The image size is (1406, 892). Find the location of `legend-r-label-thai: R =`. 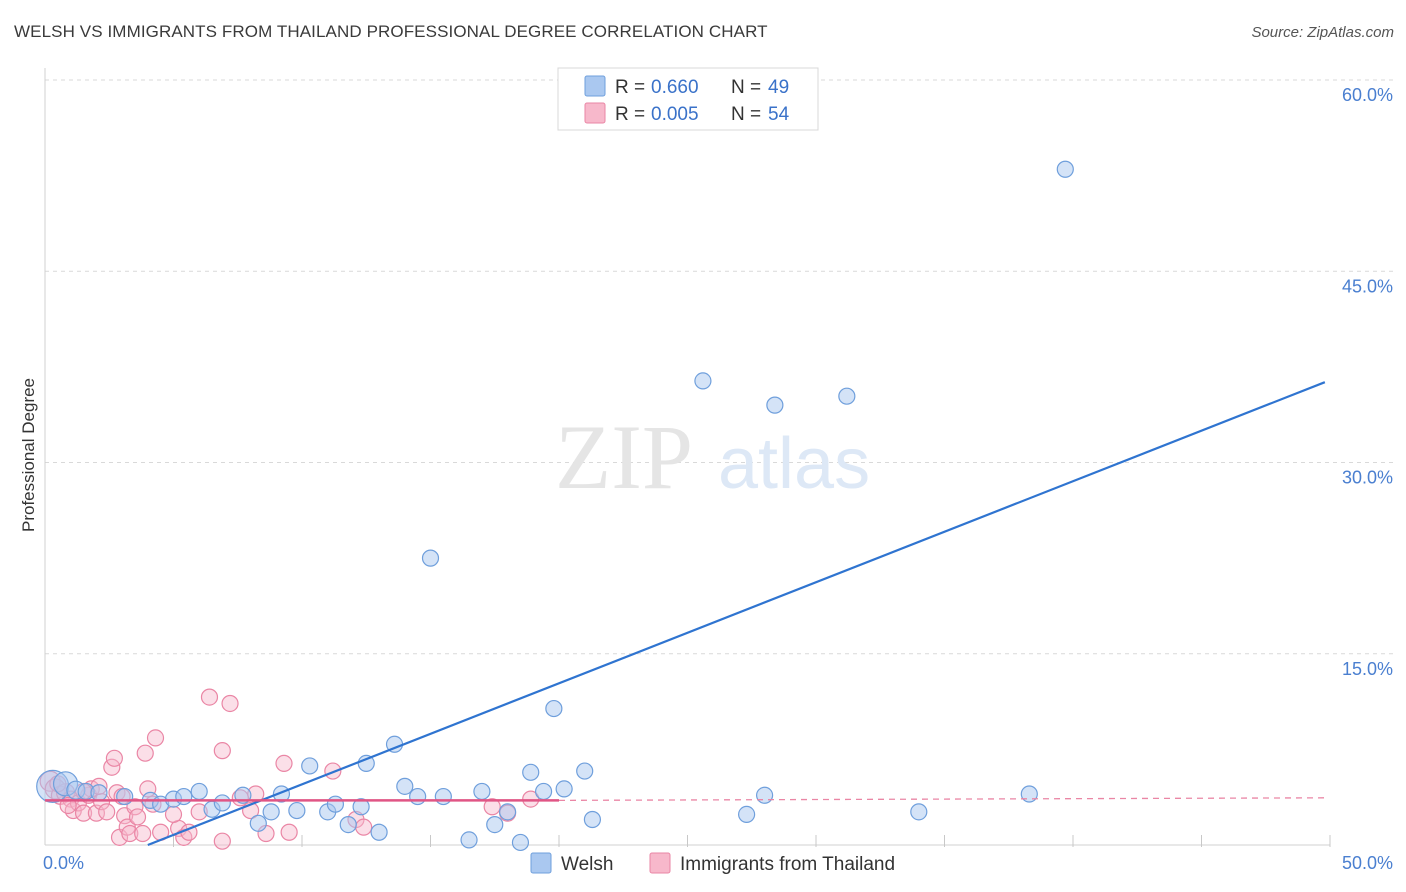

legend-r-label-thai: R = is located at coordinates (630, 114).